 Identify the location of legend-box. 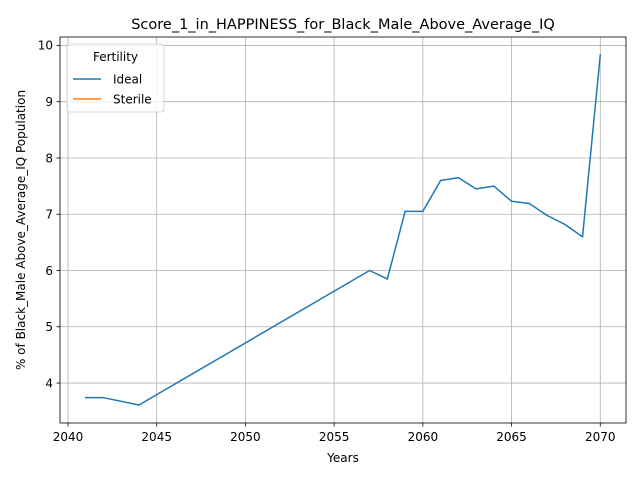
(115, 78).